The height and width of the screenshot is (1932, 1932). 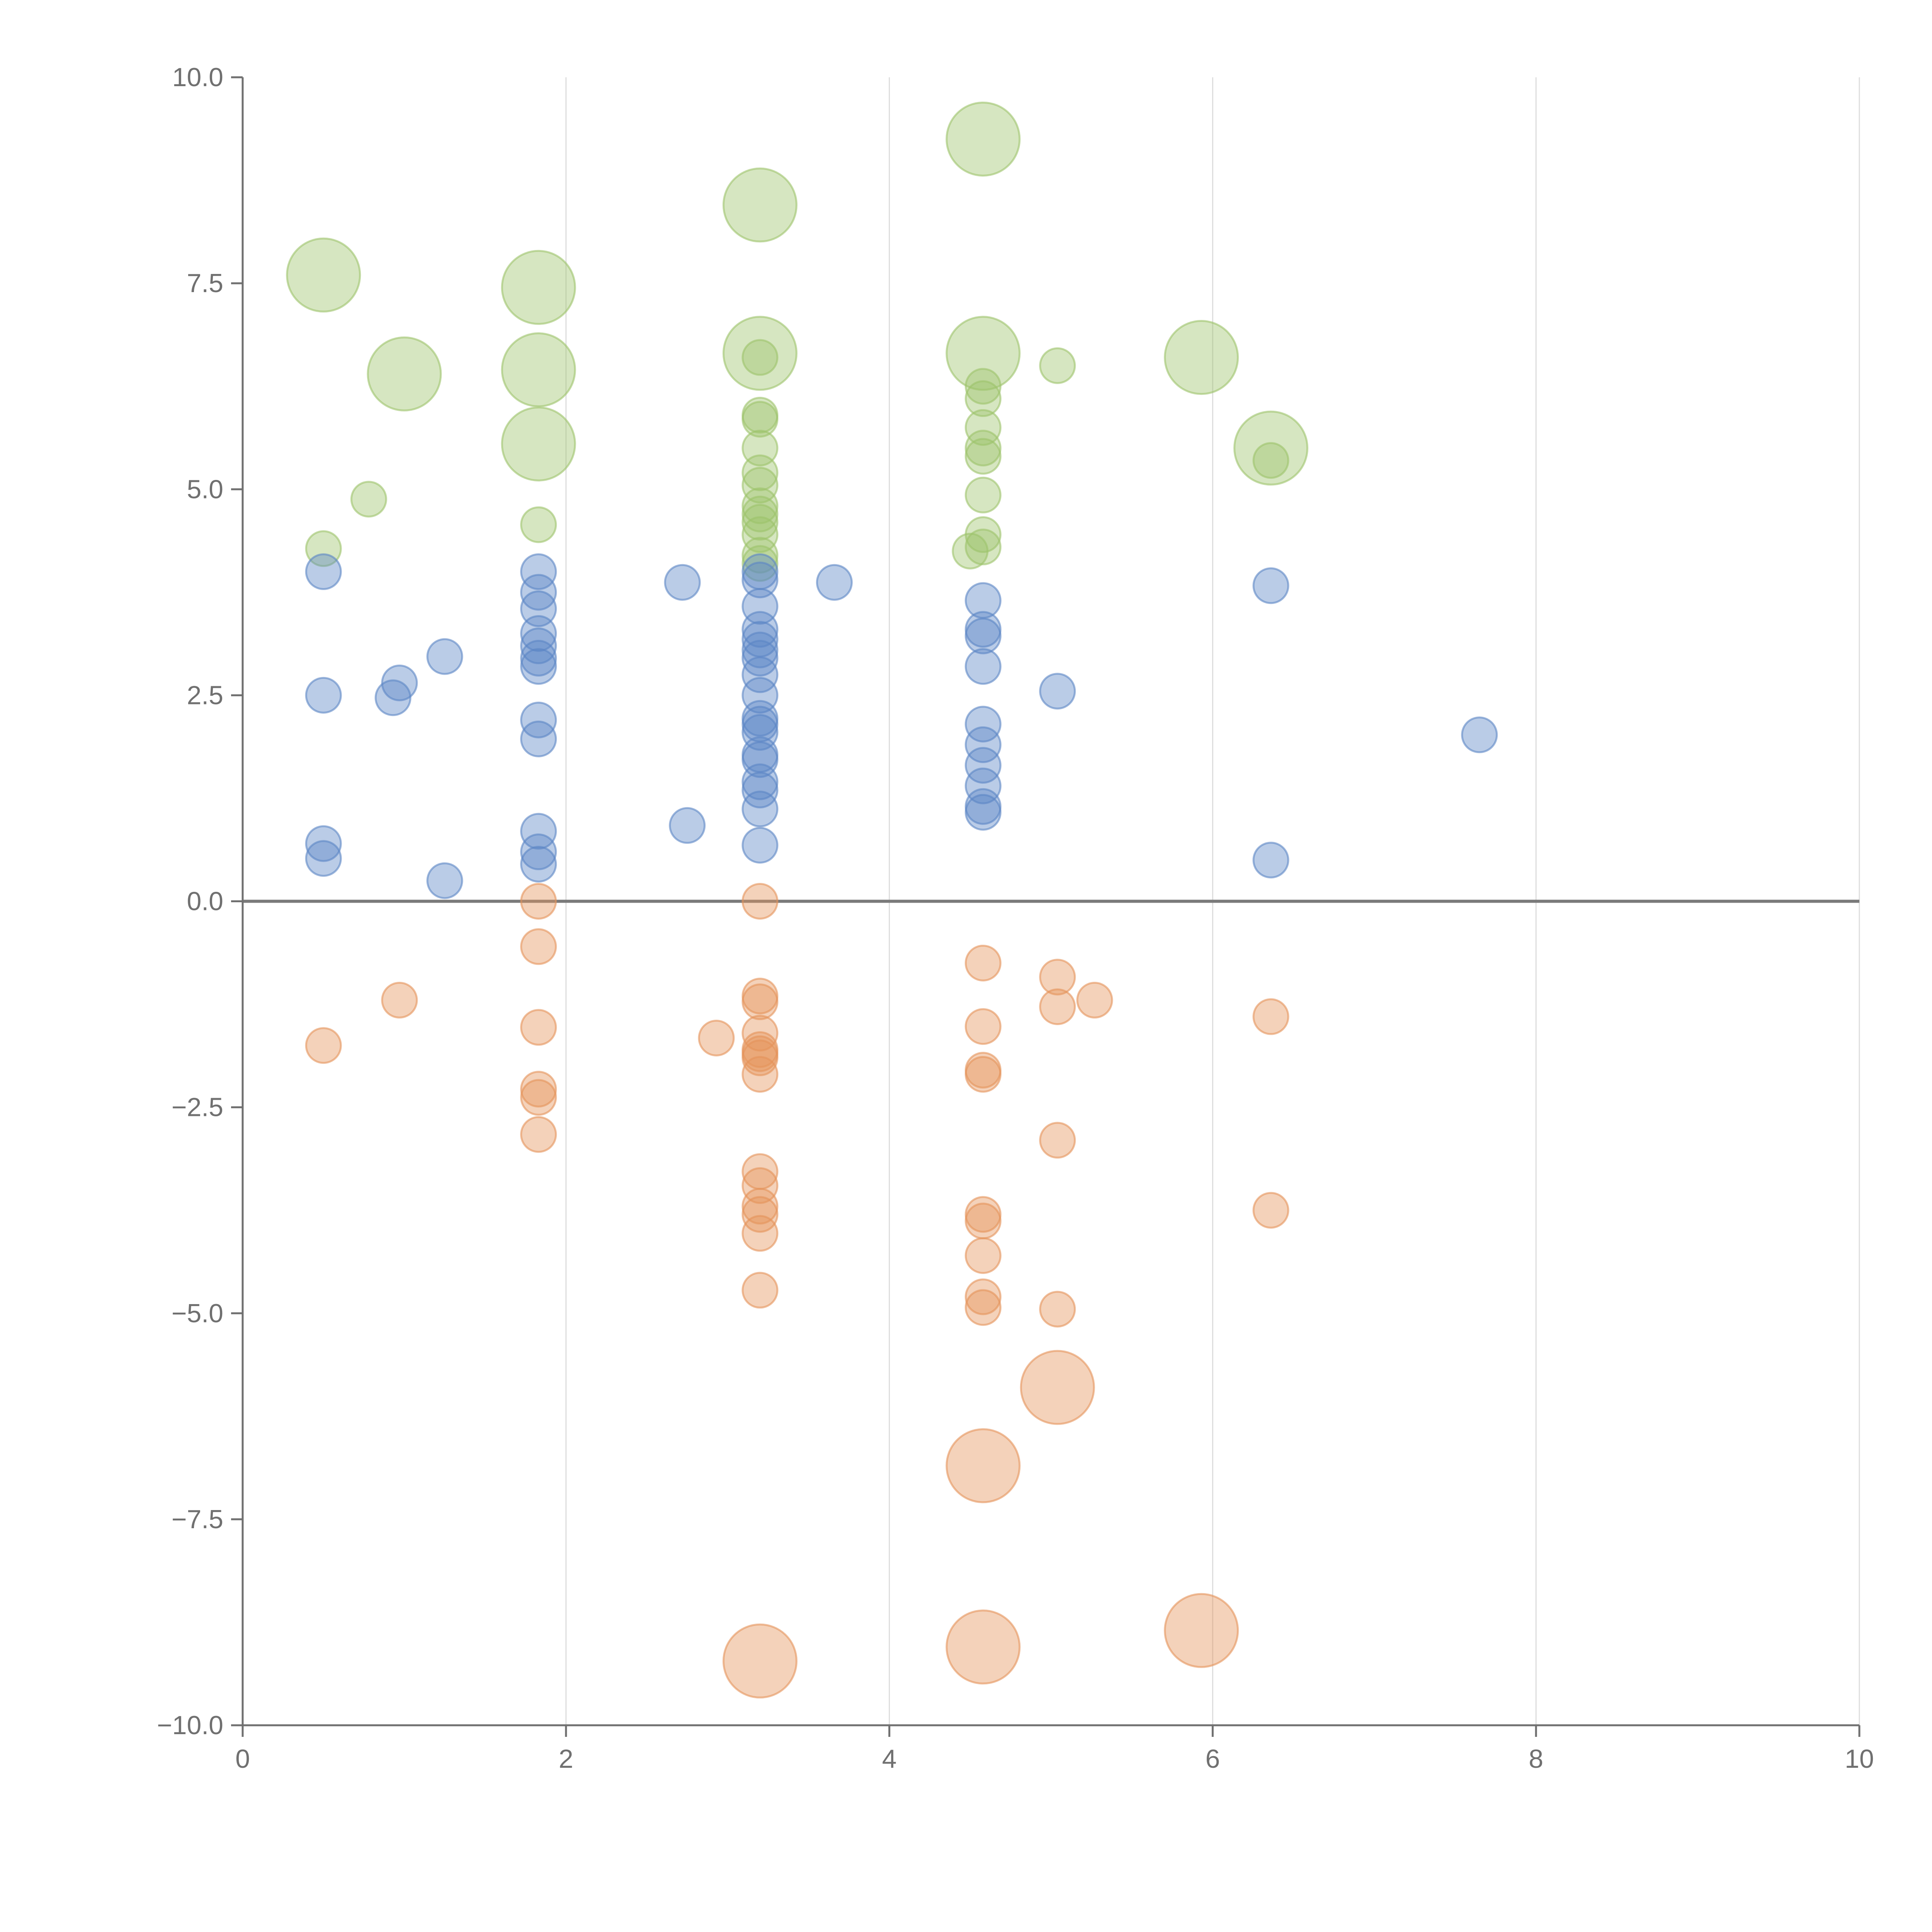 What do you see at coordinates (198, 1313) in the screenshot?
I see `y-tick-label: −5.0` at bounding box center [198, 1313].